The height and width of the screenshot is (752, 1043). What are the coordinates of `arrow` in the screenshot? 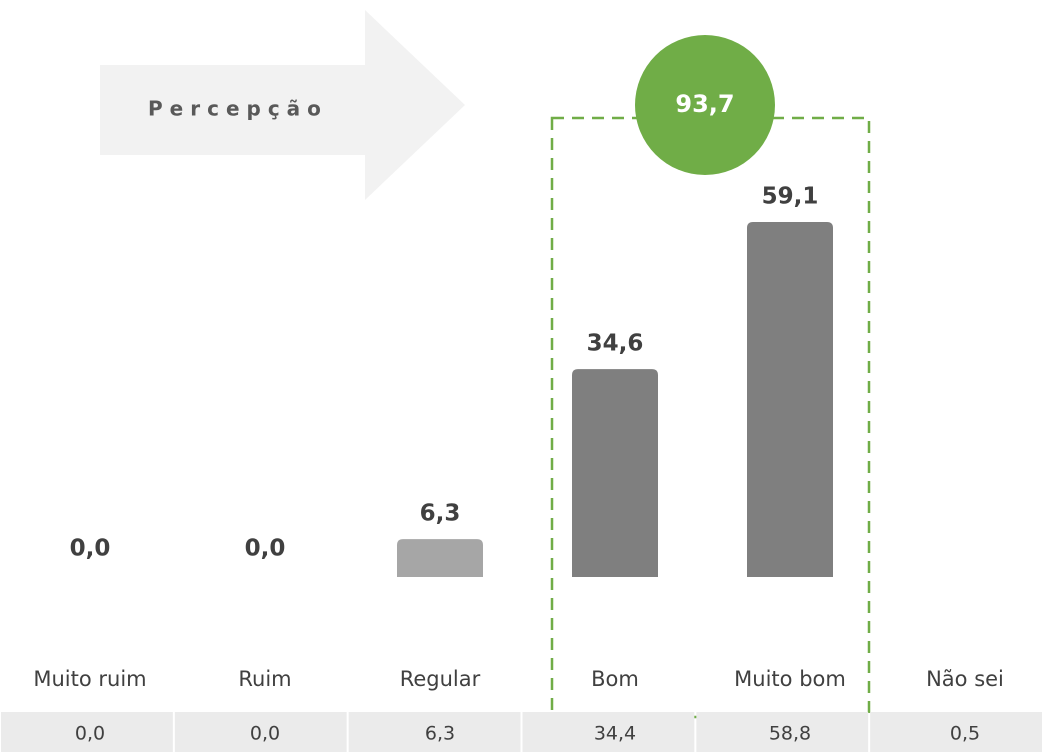 It's located at (282, 105).